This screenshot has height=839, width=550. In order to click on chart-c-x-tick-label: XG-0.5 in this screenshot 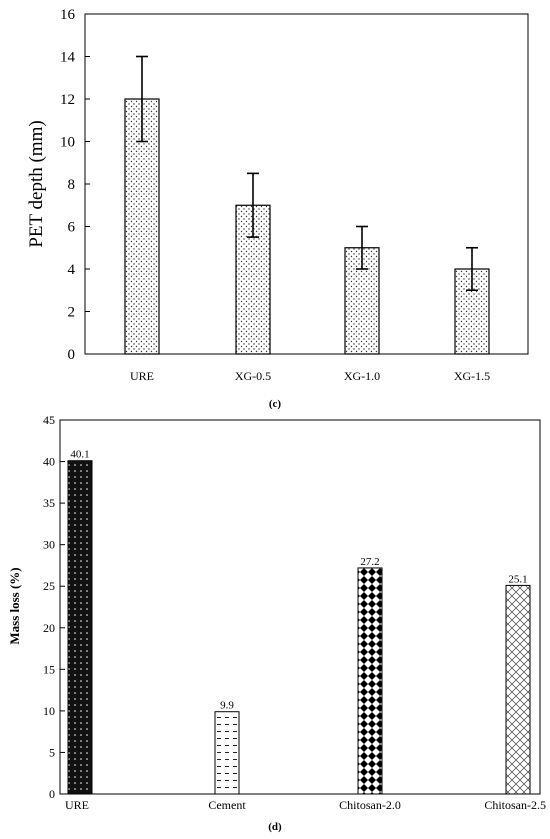, I will do `click(253, 376)`.